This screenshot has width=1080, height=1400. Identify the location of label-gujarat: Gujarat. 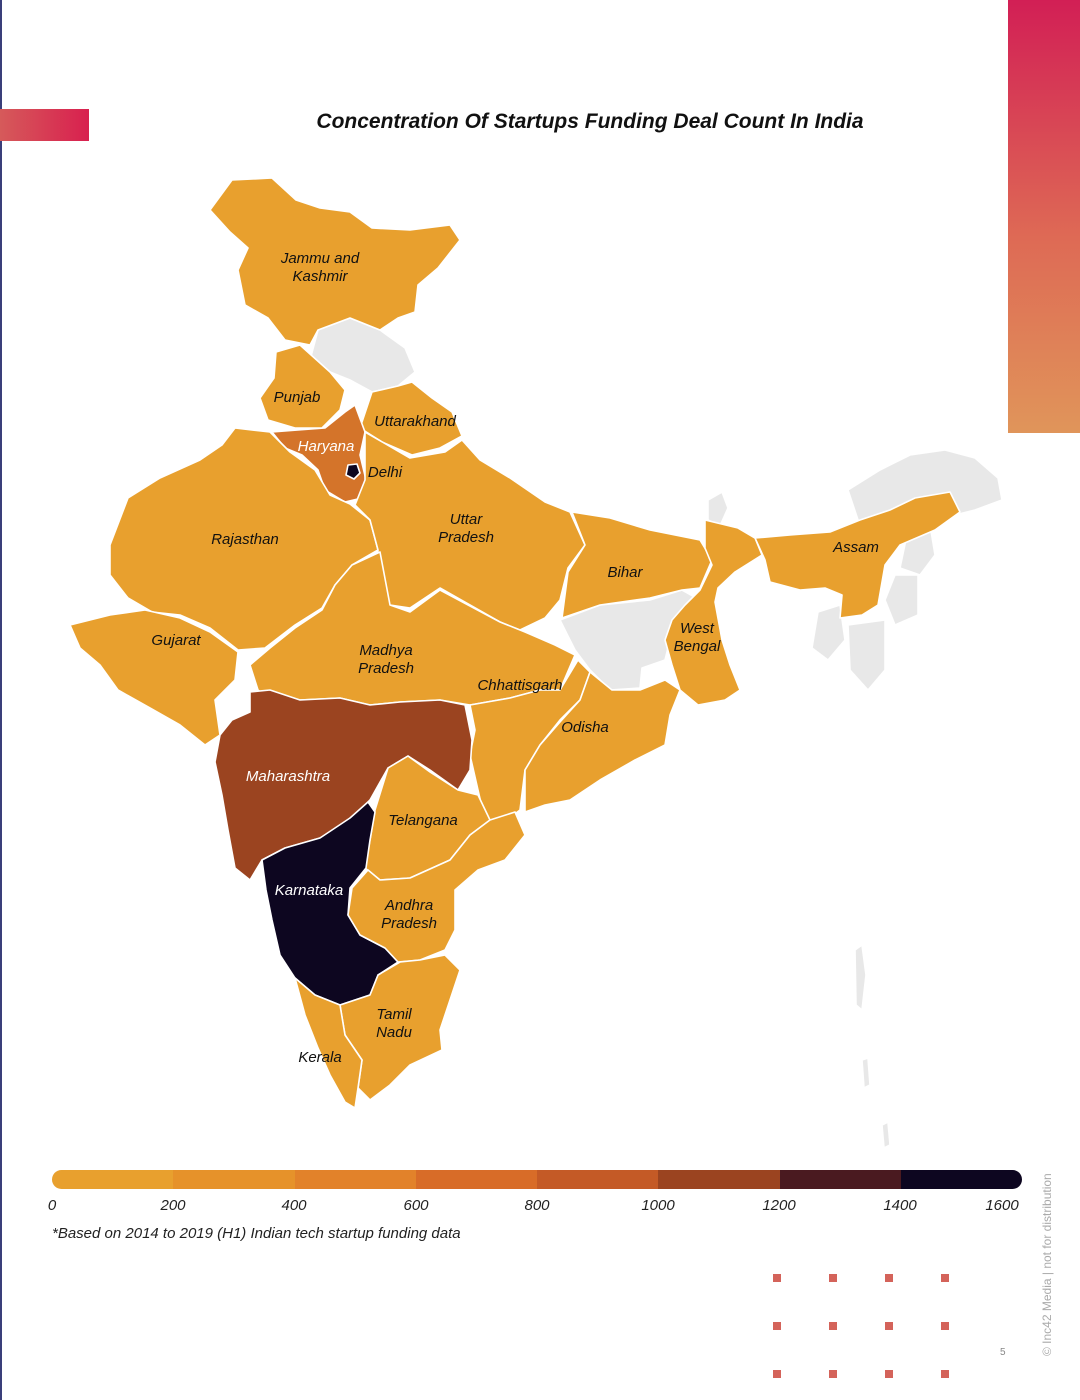
(176, 640).